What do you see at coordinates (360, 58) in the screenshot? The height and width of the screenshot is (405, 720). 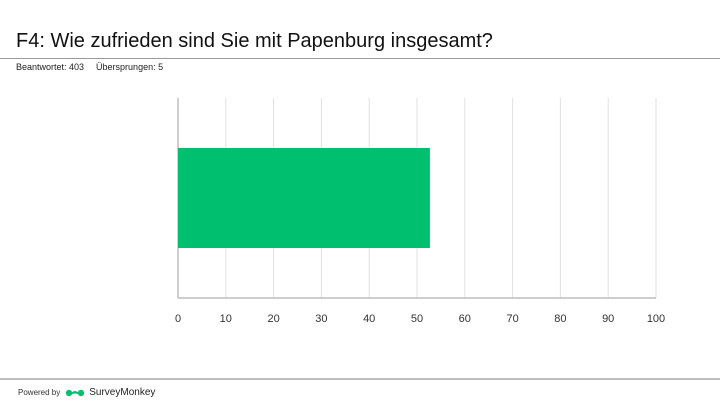 I see `title-divider` at bounding box center [360, 58].